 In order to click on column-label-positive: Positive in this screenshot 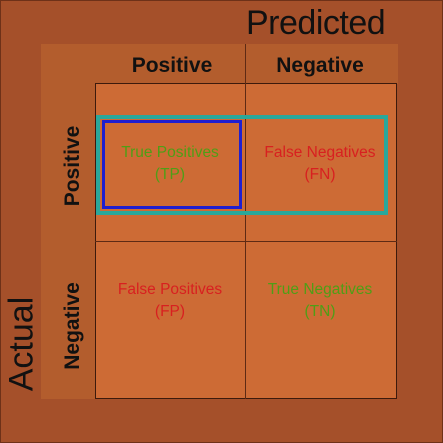, I will do `click(172, 65)`.